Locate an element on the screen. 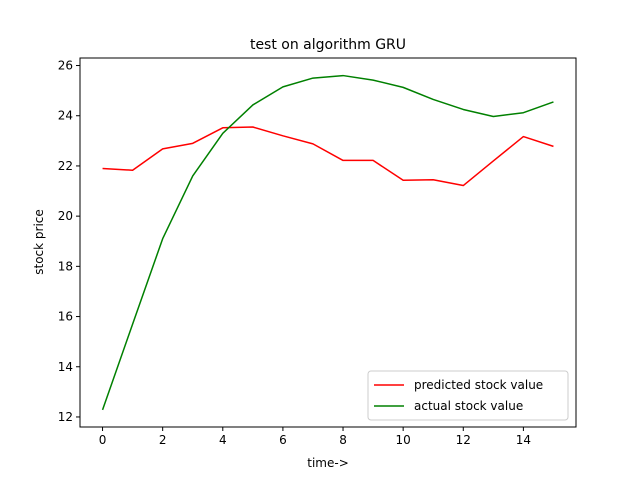 This screenshot has height=480, width=640. legend-box is located at coordinates (468, 395).